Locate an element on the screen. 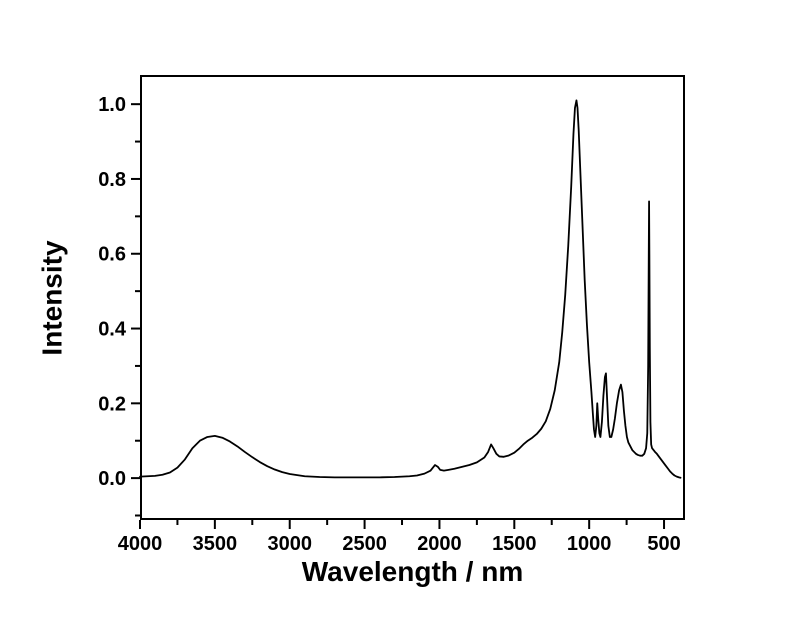 This screenshot has width=800, height=617. y-tick-label: 1.0 is located at coordinates (112, 105).